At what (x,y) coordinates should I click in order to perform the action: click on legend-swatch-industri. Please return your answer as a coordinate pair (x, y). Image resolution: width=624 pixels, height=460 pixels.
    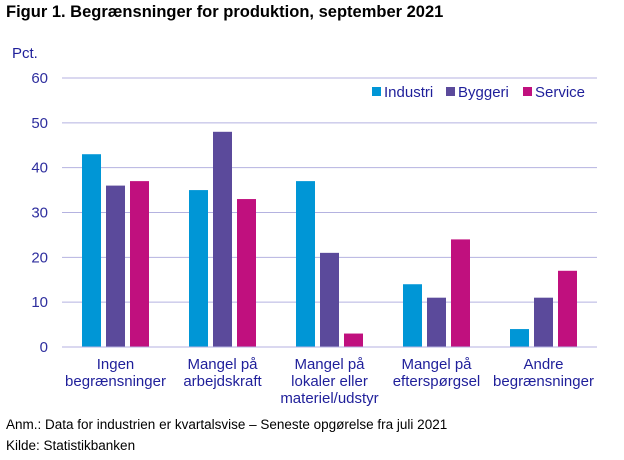
    Looking at the image, I should click on (376, 91).